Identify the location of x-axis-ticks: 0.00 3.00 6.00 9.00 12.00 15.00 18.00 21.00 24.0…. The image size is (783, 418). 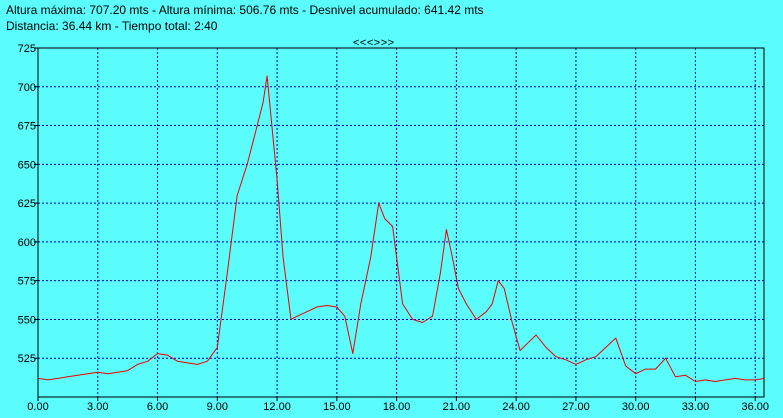
(398, 405).